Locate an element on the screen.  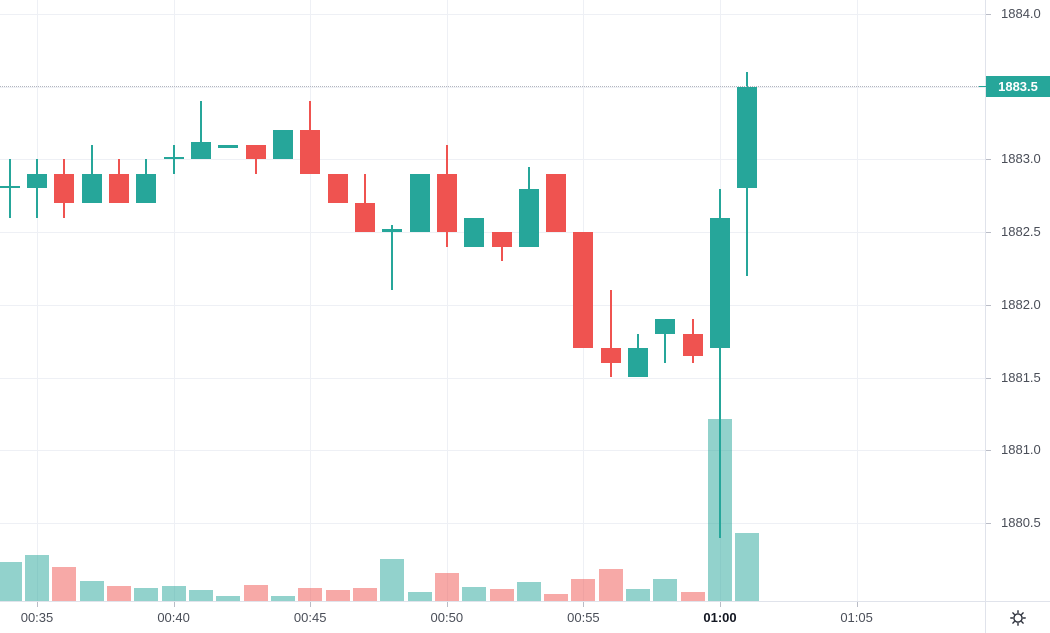
current-price-line is located at coordinates (492, 86).